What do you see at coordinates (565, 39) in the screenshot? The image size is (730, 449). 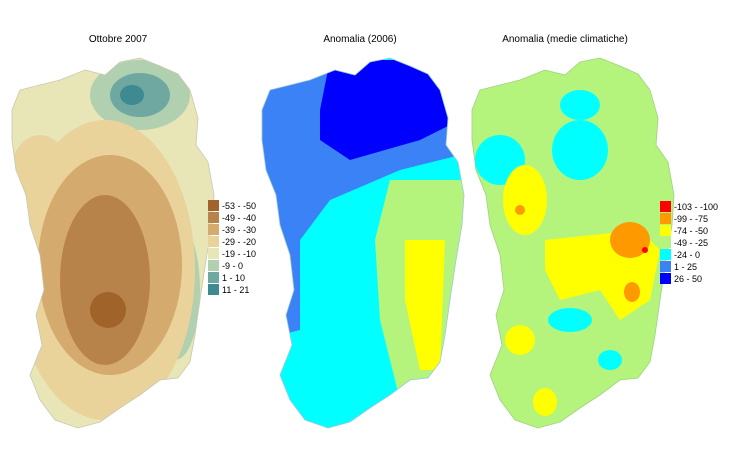 I see `map-title: Anomalia (medie climatiche)` at bounding box center [565, 39].